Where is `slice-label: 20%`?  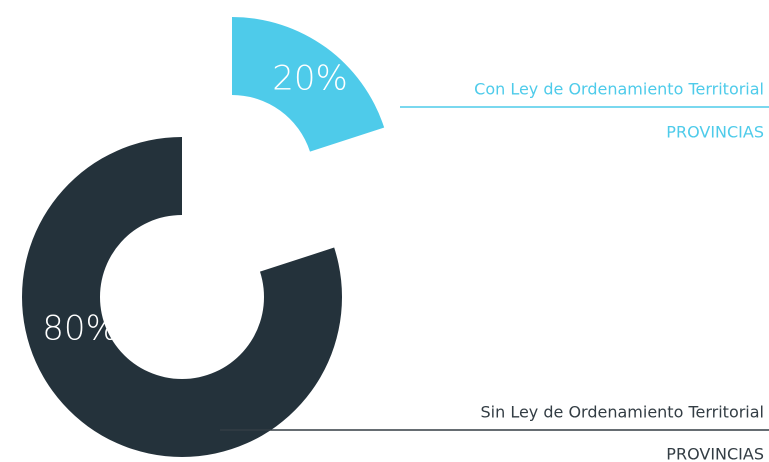 slice-label: 20% is located at coordinates (310, 79).